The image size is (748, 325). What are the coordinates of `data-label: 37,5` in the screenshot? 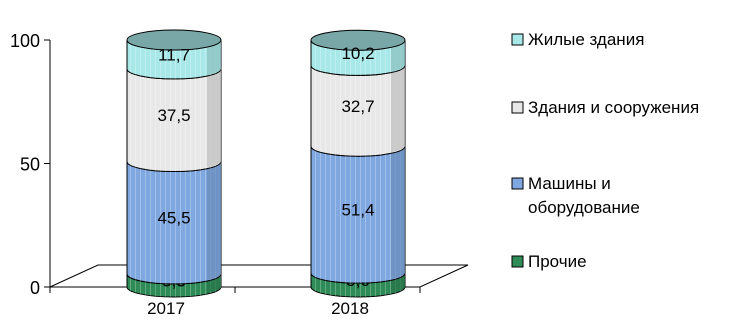 It's located at (173, 115).